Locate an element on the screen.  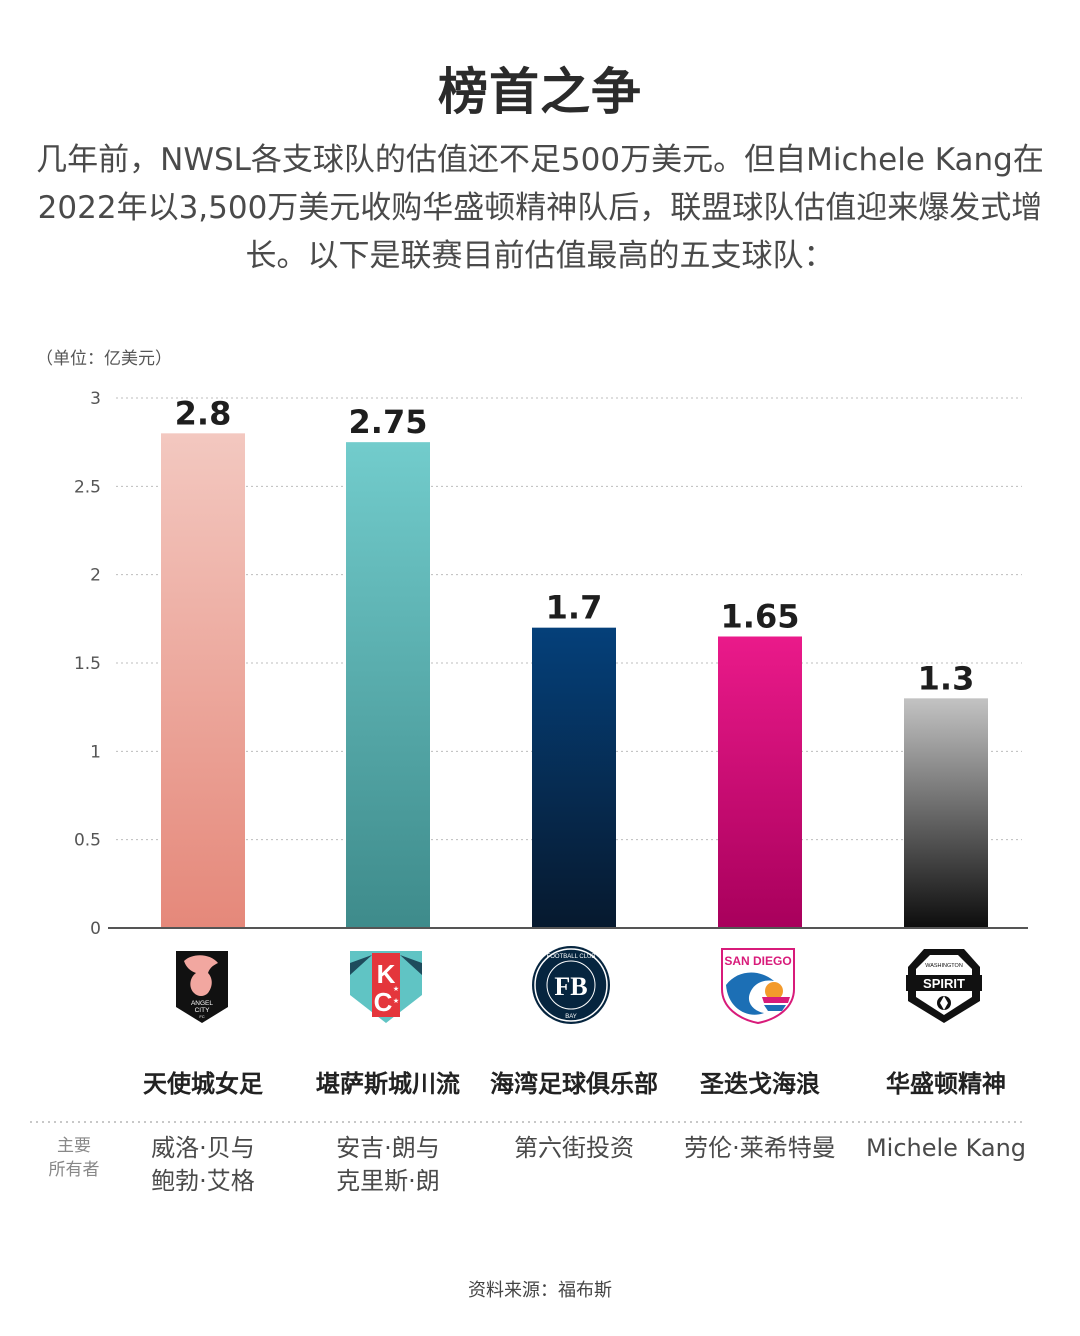
owner-san-diego: 劳伦·莱希特曼 is located at coordinates (760, 1148).